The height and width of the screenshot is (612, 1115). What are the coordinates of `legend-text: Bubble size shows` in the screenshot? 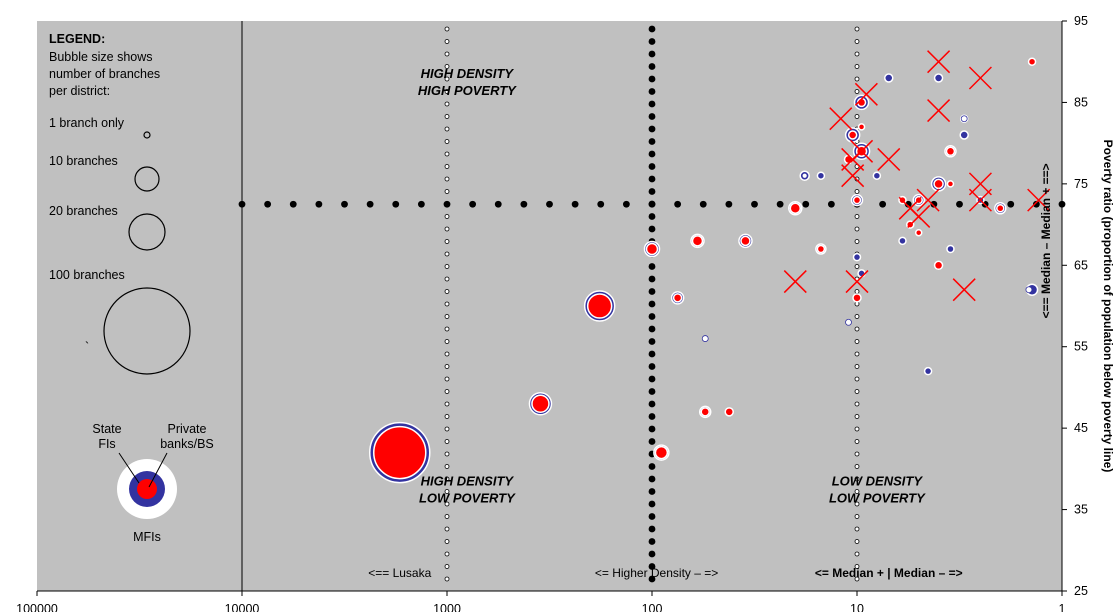 It's located at (101, 57).